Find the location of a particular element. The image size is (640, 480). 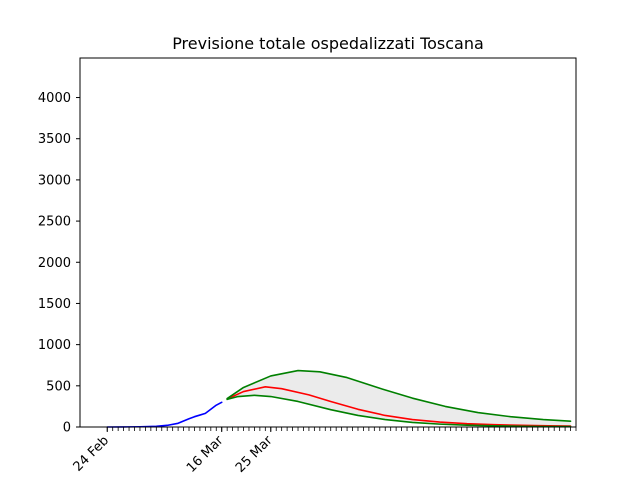

y-tick-label: 500 is located at coordinates (58, 386).